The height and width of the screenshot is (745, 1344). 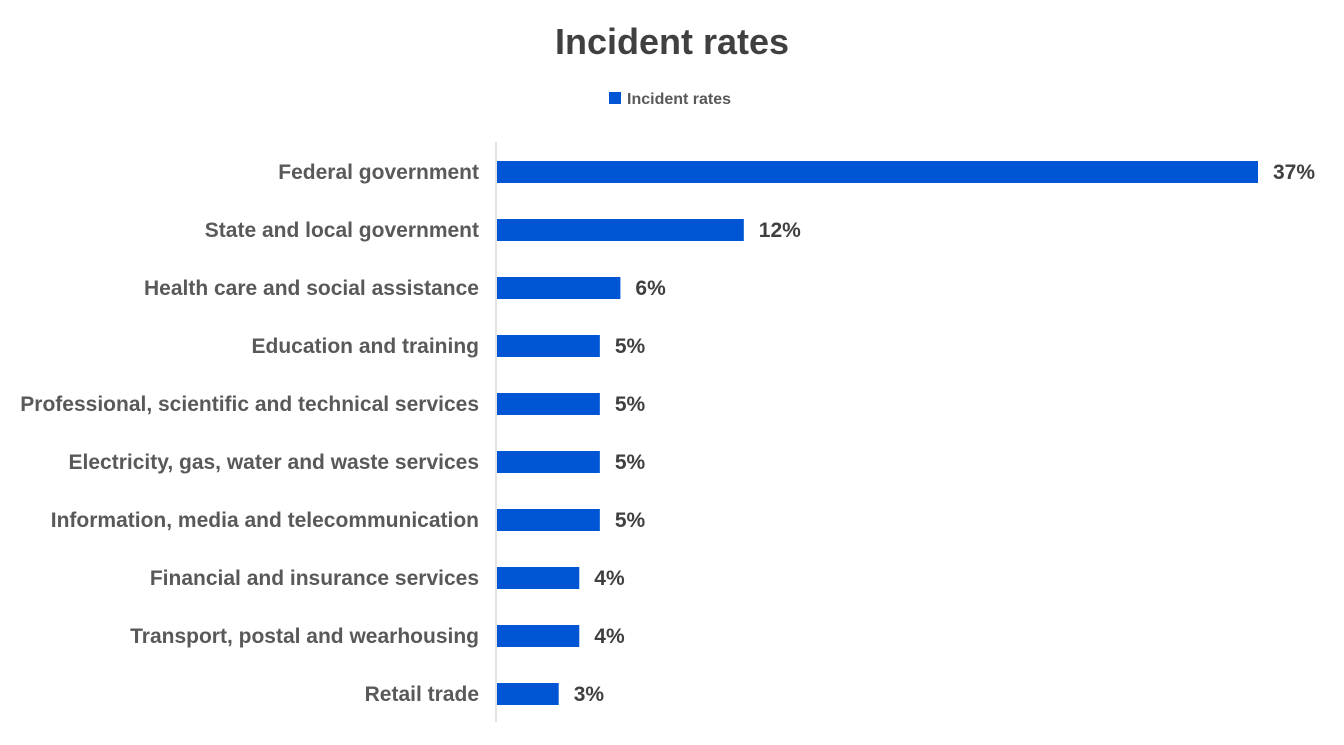 What do you see at coordinates (615, 98) in the screenshot?
I see `legend-swatch` at bounding box center [615, 98].